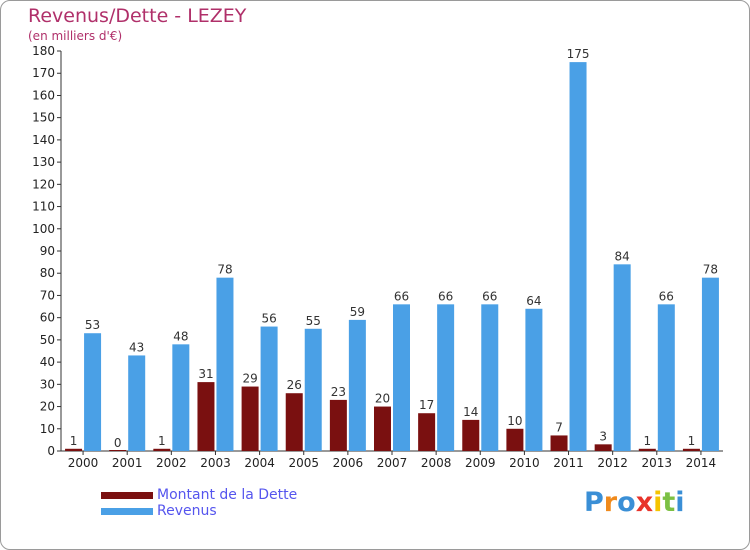  Describe the element at coordinates (171, 463) in the screenshot. I see `x-tick-label: 2002` at that location.